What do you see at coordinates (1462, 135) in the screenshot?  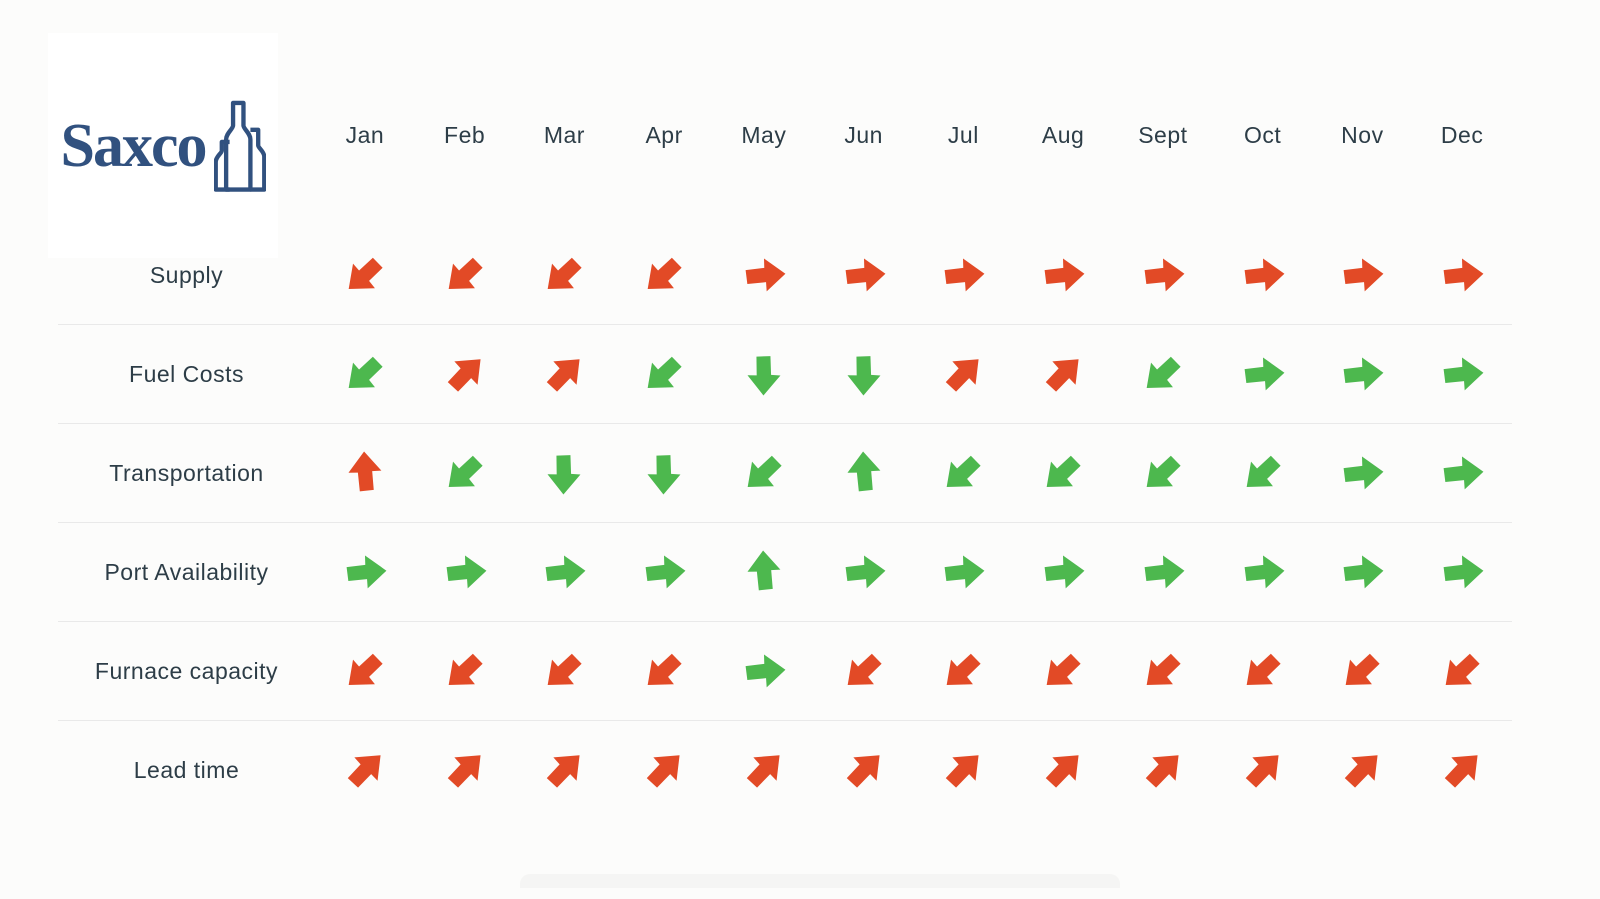 I see `month-label-dec: Dec` at bounding box center [1462, 135].